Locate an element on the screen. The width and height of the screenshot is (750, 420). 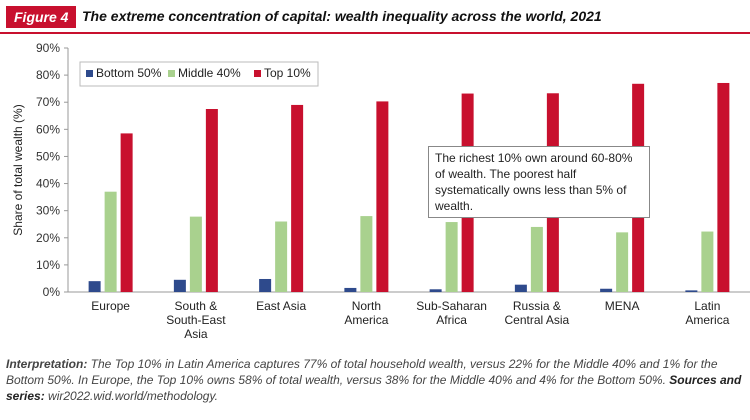
y-tick-label: 30% is located at coordinates (48, 211).